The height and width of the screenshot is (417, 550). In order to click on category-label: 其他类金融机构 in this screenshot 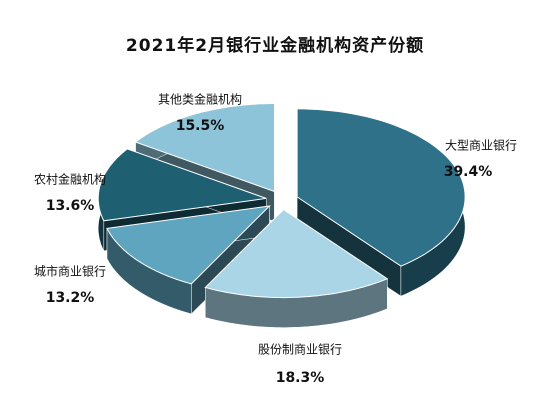, I will do `click(200, 99)`.